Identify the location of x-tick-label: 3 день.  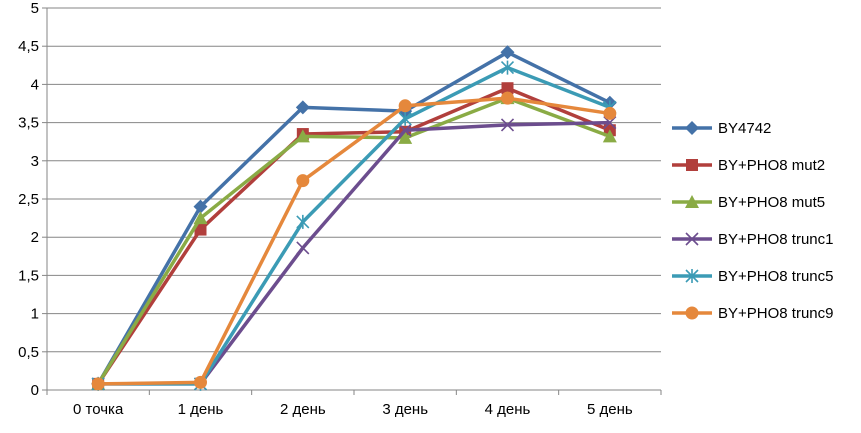
(405, 409).